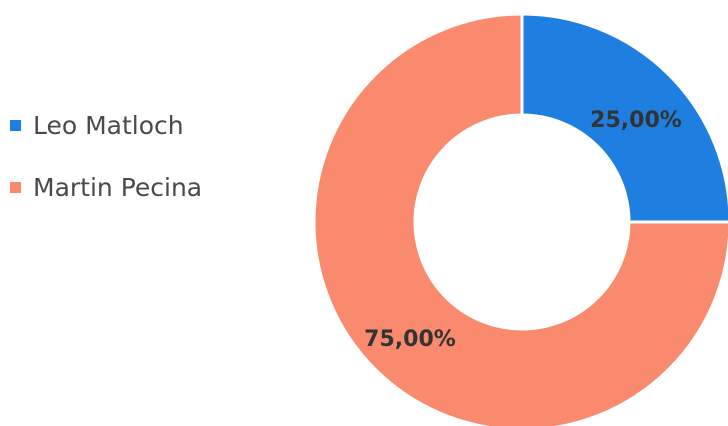 Image resolution: width=728 pixels, height=426 pixels. Describe the element at coordinates (410, 339) in the screenshot. I see `data-label-martin-pecina: 75,00%` at that location.